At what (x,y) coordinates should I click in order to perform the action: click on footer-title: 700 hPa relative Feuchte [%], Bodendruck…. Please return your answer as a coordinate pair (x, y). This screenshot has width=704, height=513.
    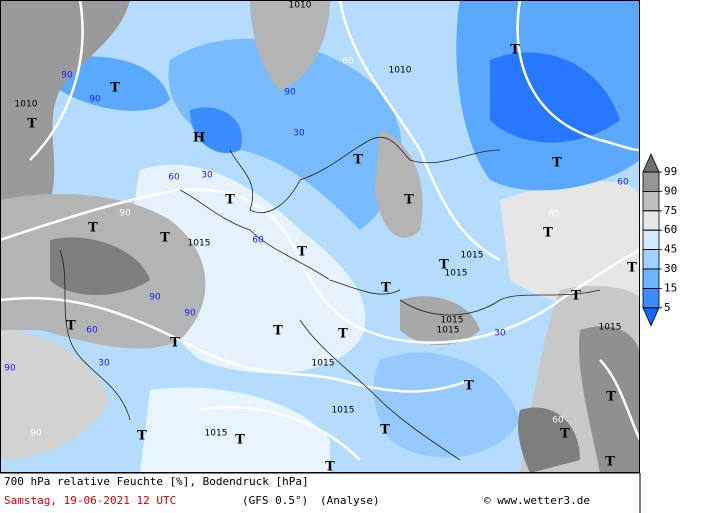
    Looking at the image, I should click on (156, 481).